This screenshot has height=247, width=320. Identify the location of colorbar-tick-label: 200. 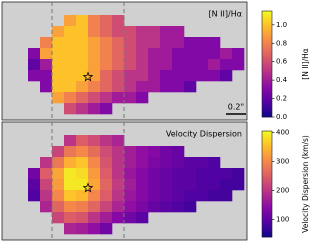
(282, 191).